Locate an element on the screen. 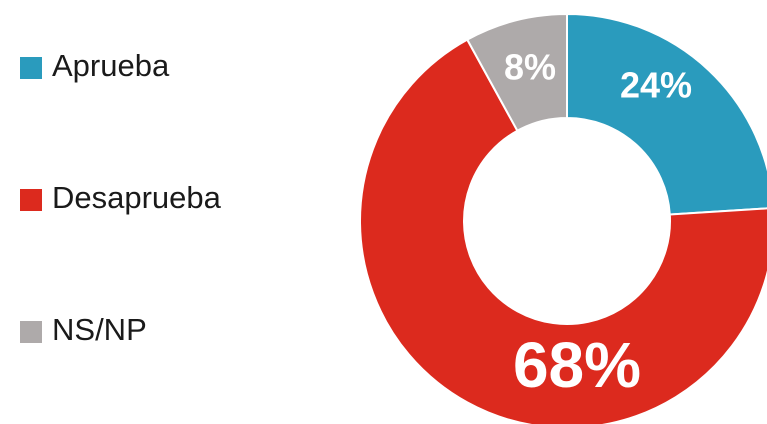 Image resolution: width=767 pixels, height=424 pixels. legend-label: Desaprueba is located at coordinates (137, 197).